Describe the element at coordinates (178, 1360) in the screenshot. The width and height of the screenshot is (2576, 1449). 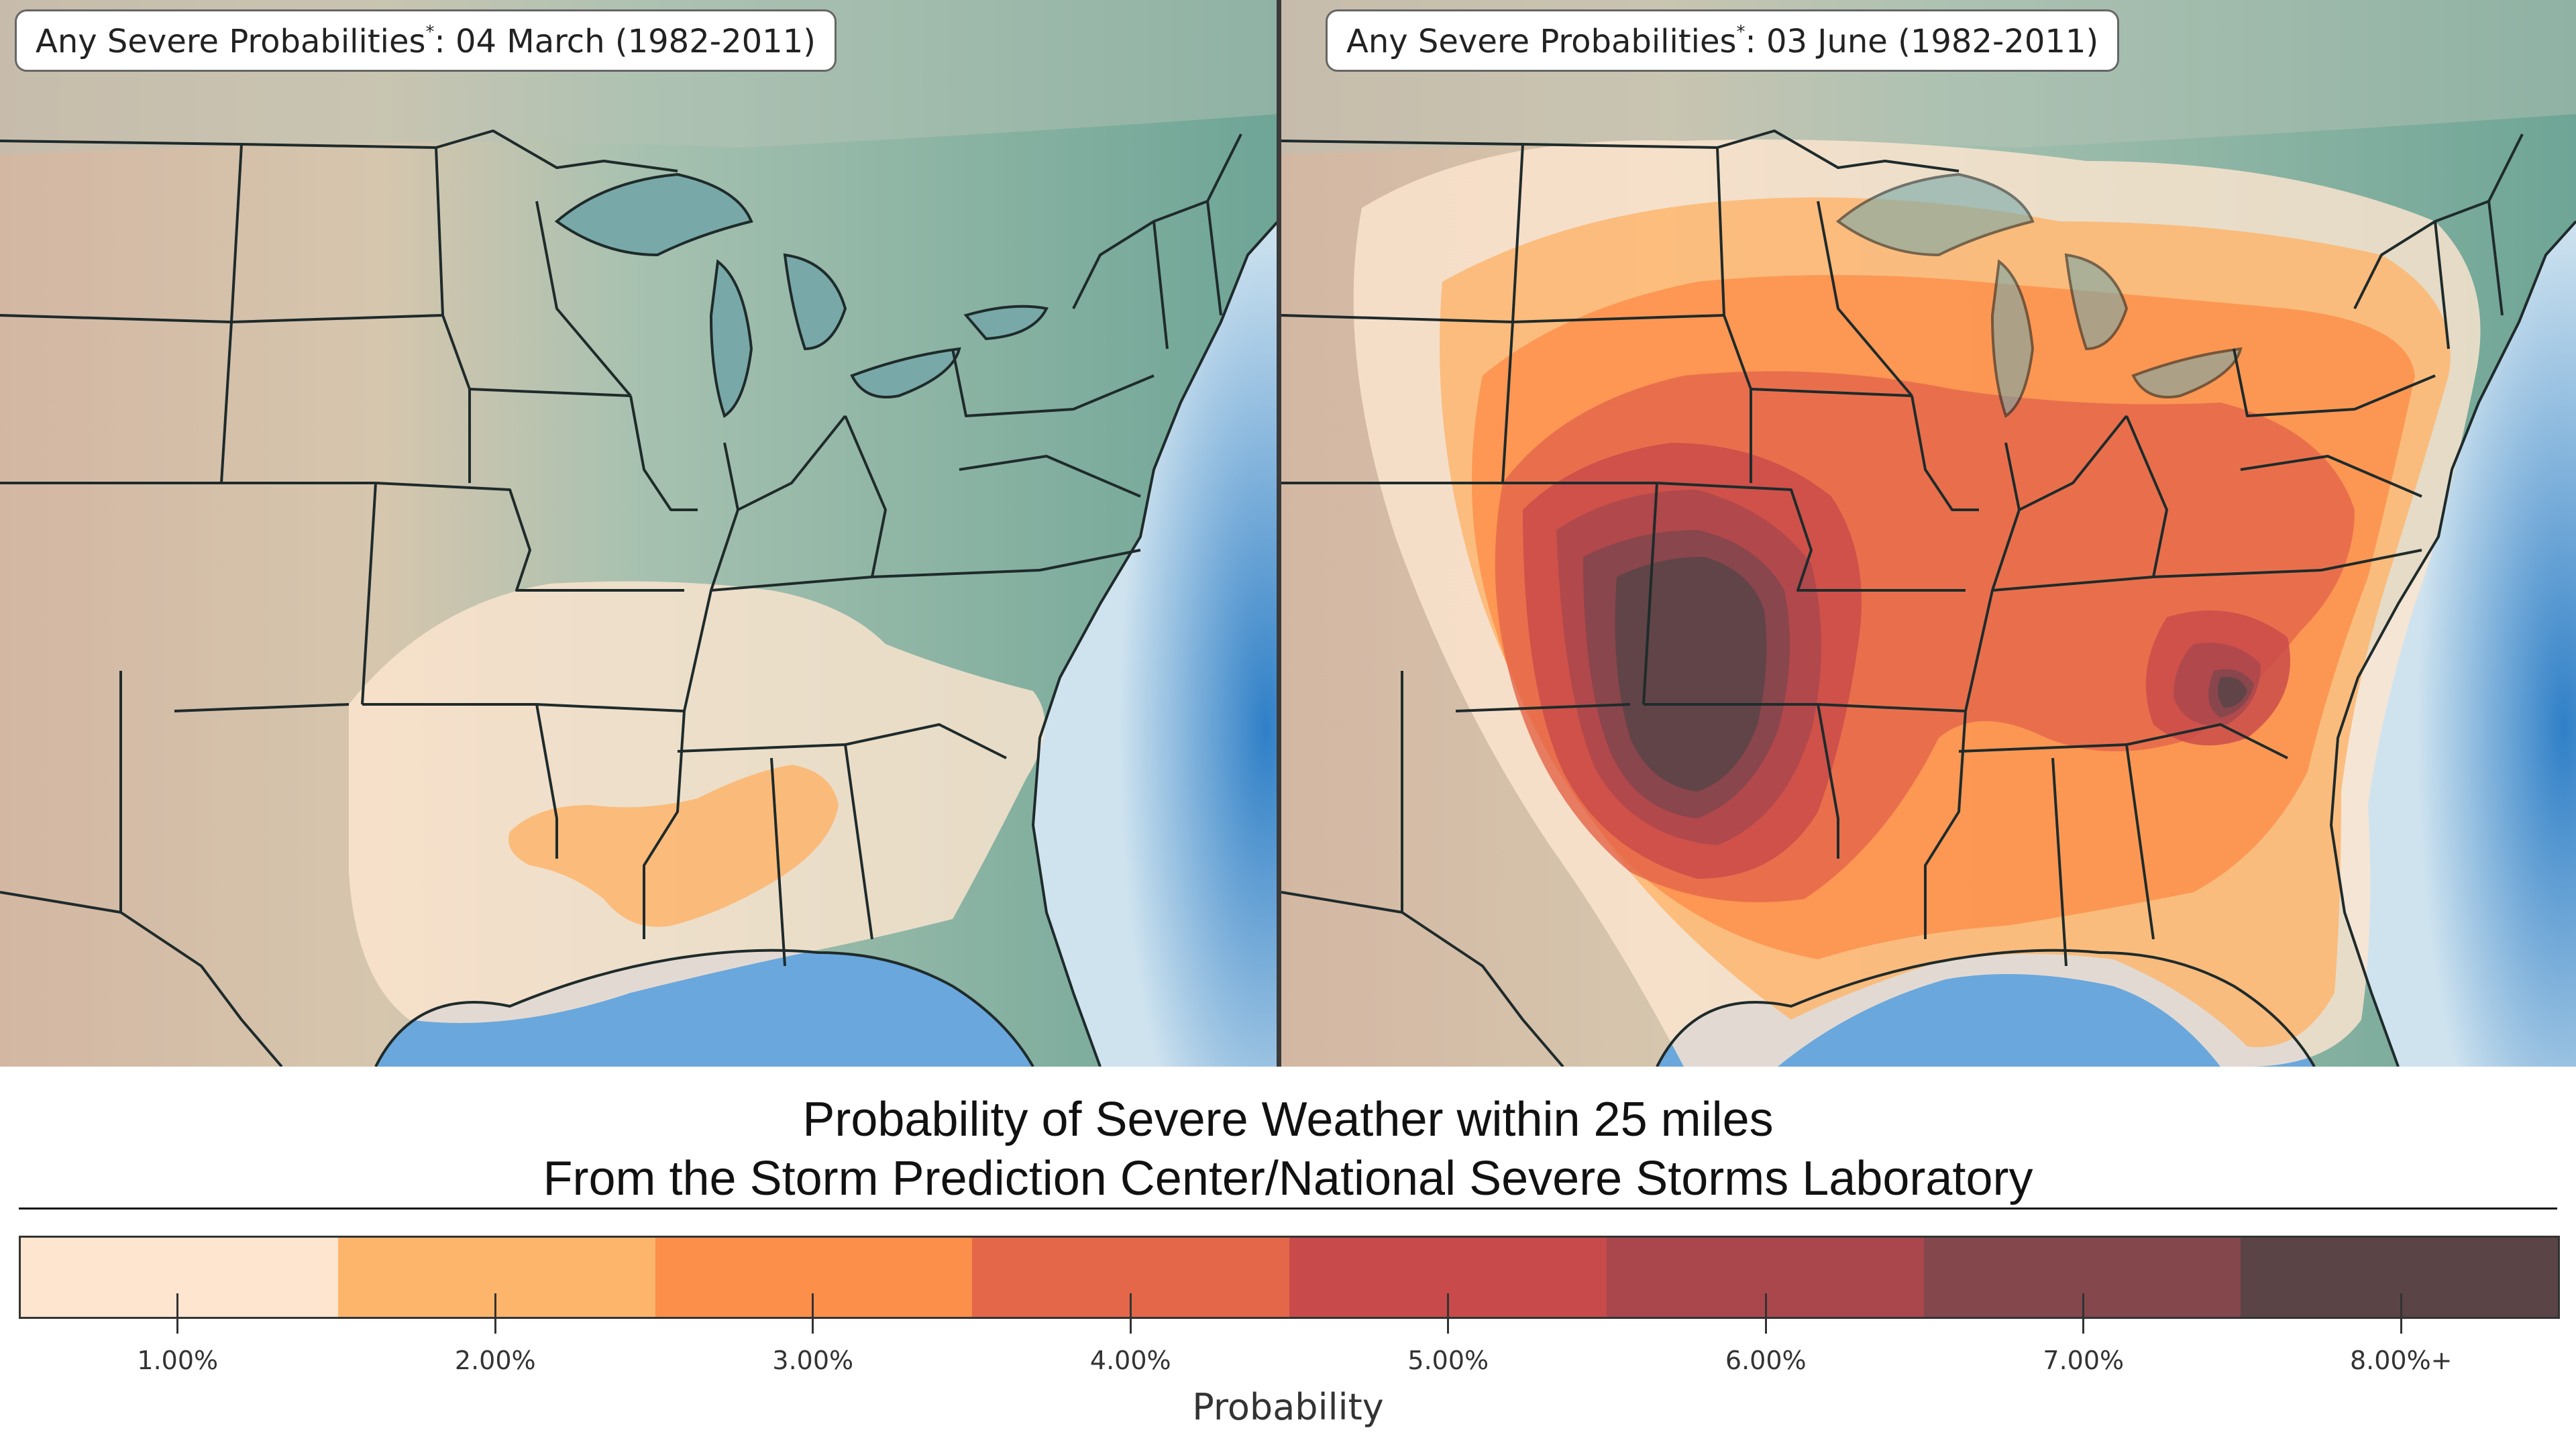
I see `colorbar-tick-label: 1.00%` at that location.